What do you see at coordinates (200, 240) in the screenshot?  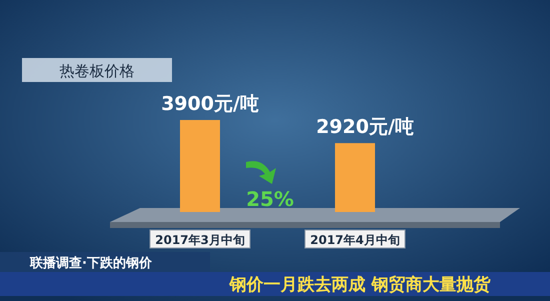 I see `x-tick-label: 2017年3月中旬` at bounding box center [200, 240].